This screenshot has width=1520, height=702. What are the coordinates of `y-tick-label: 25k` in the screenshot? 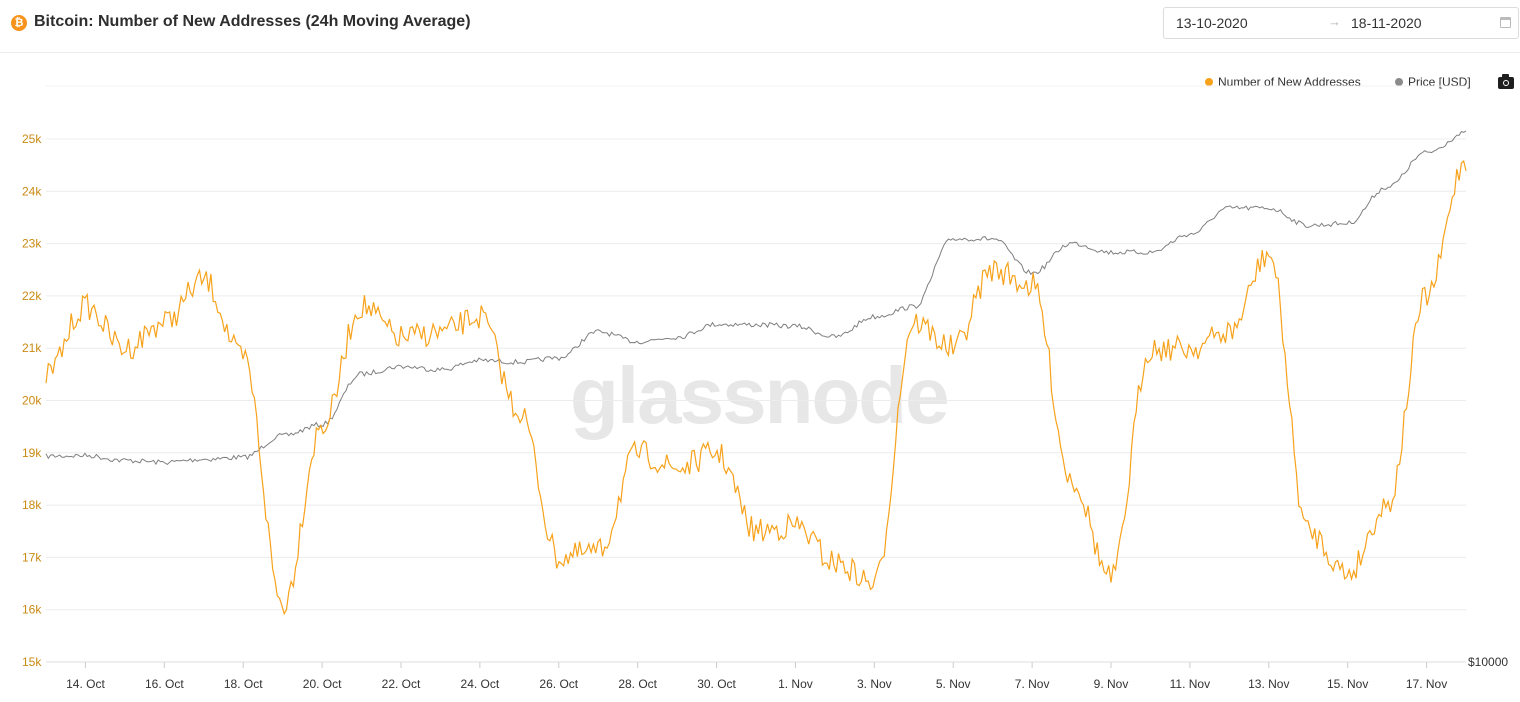 It's located at (32, 139).